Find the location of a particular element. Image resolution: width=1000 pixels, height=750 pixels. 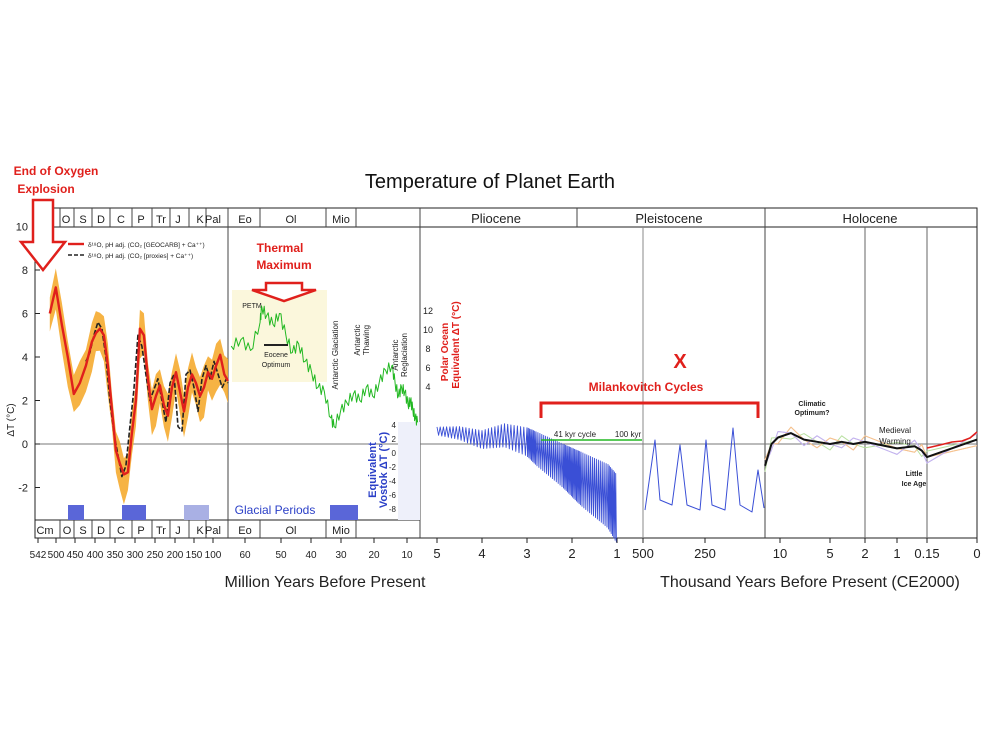

period-label-top: Pal is located at coordinates (213, 220).